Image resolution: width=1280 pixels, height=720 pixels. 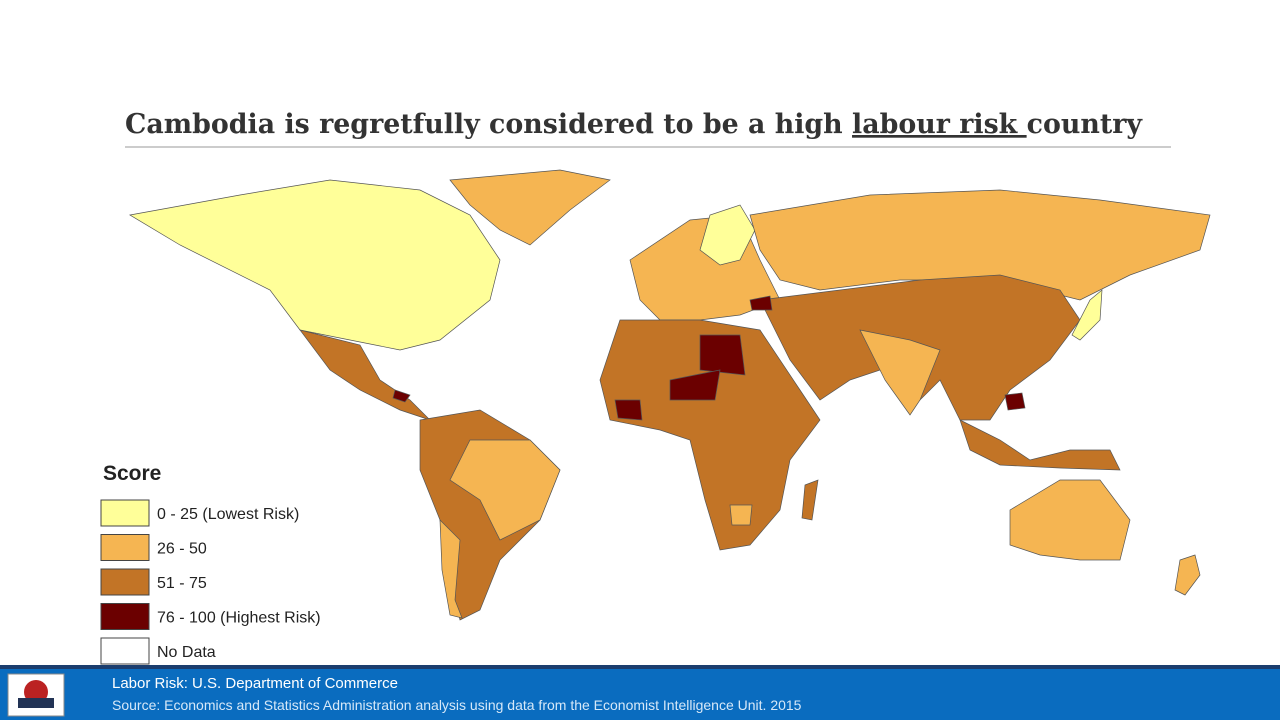 I want to click on legend-label: 26 - 50, so click(x=182, y=549).